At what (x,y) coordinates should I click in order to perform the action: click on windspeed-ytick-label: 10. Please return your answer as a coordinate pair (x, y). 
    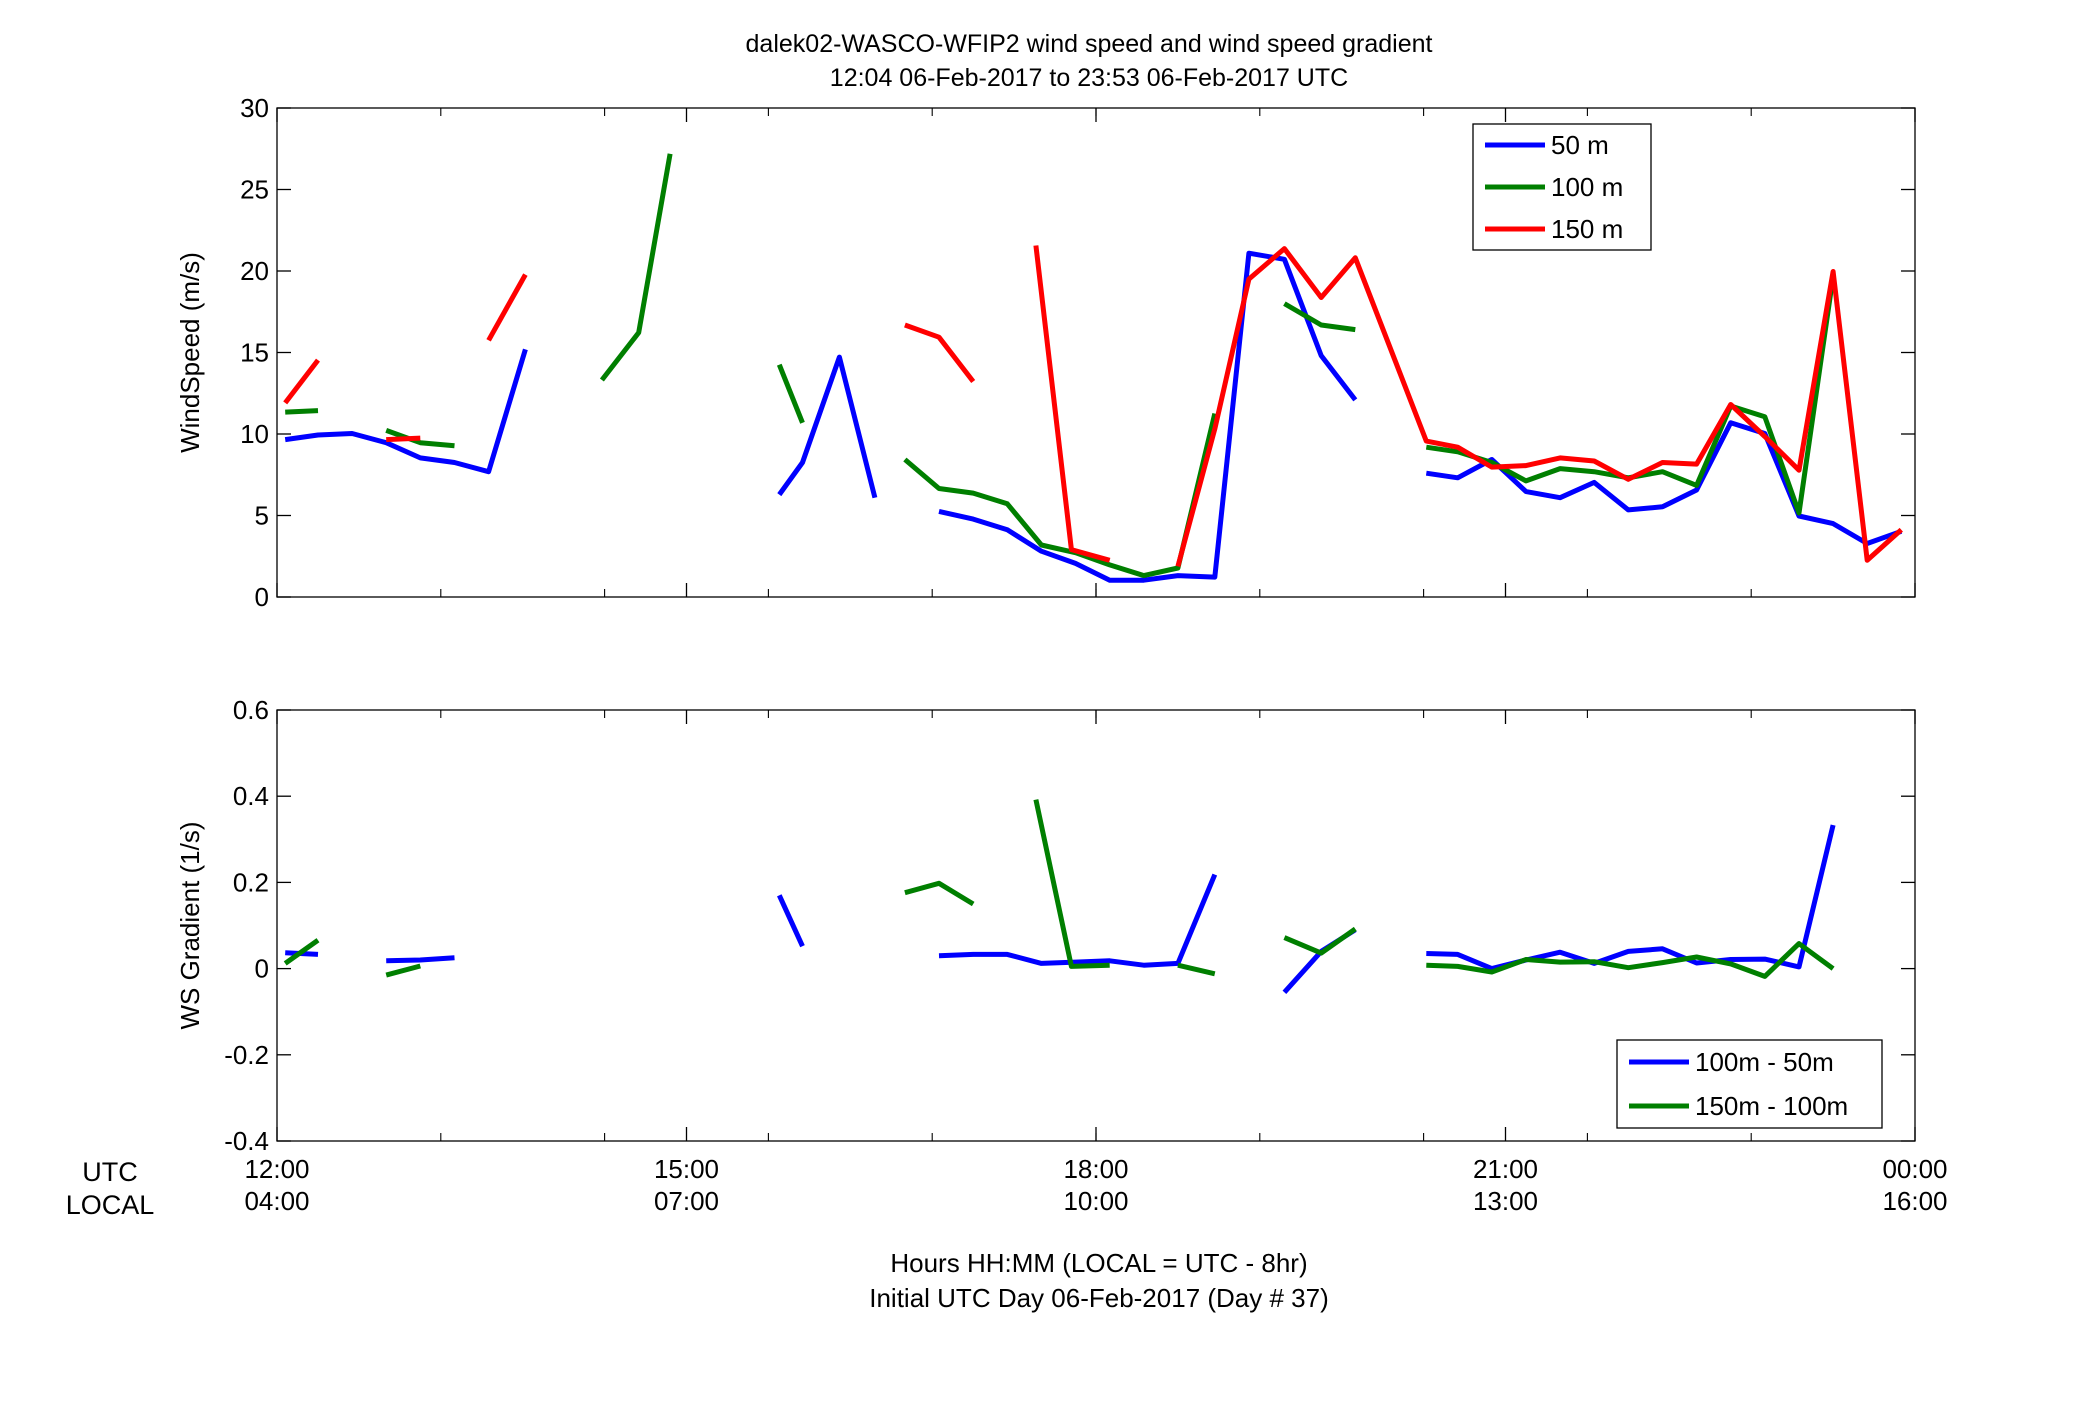
    Looking at the image, I should click on (254, 434).